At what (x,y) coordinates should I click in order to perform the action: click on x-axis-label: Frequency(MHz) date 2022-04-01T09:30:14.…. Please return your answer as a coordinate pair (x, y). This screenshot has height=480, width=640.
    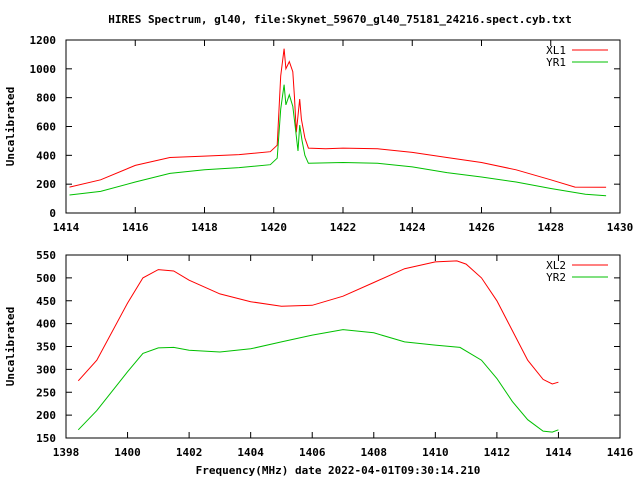
    Looking at the image, I should click on (338, 470).